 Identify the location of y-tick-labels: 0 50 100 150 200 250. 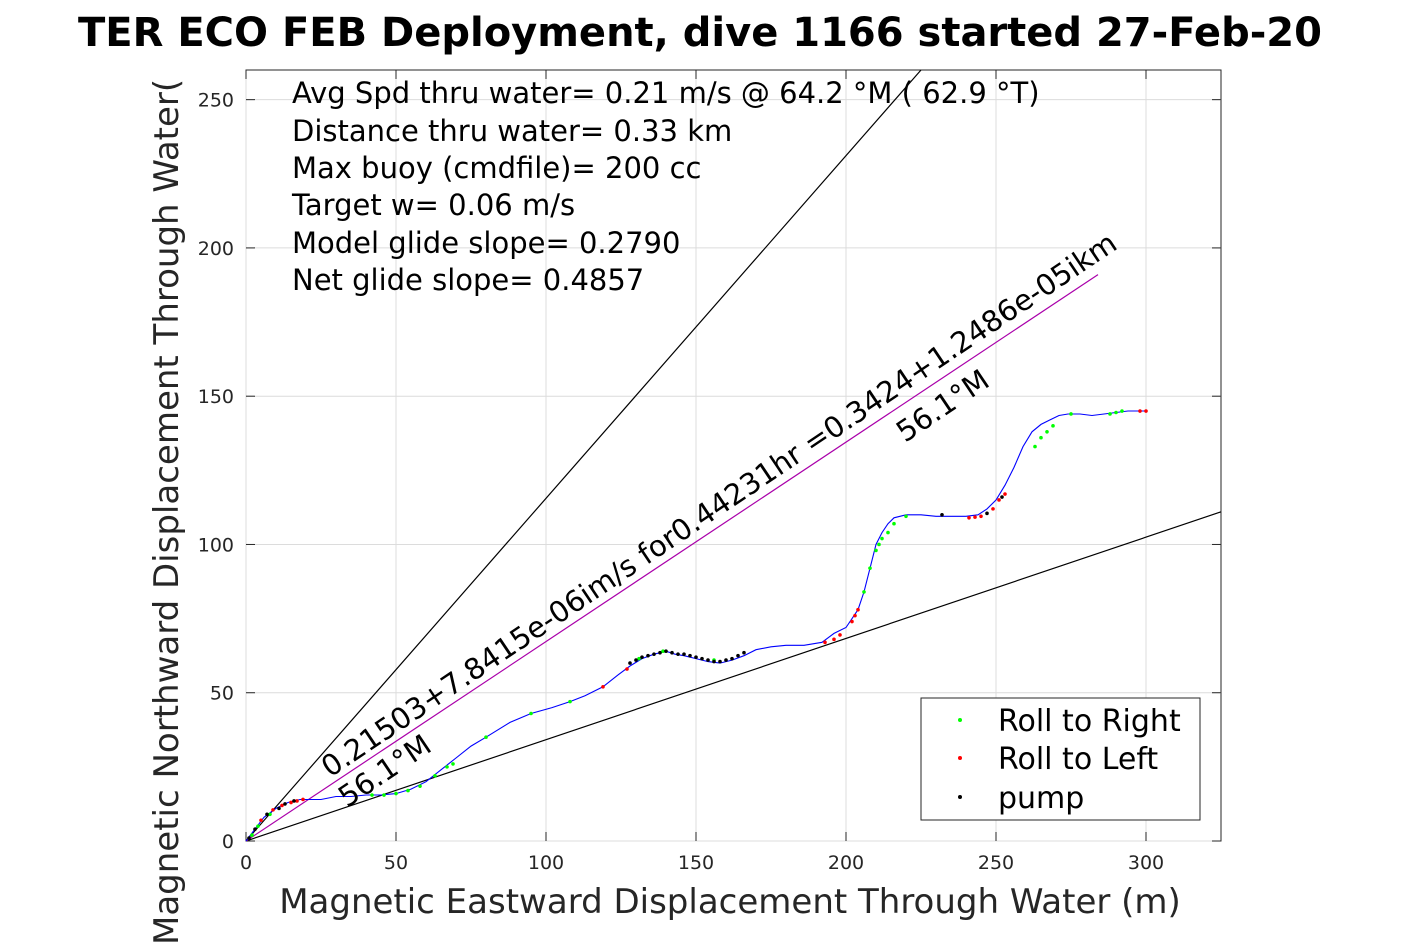
(216, 471).